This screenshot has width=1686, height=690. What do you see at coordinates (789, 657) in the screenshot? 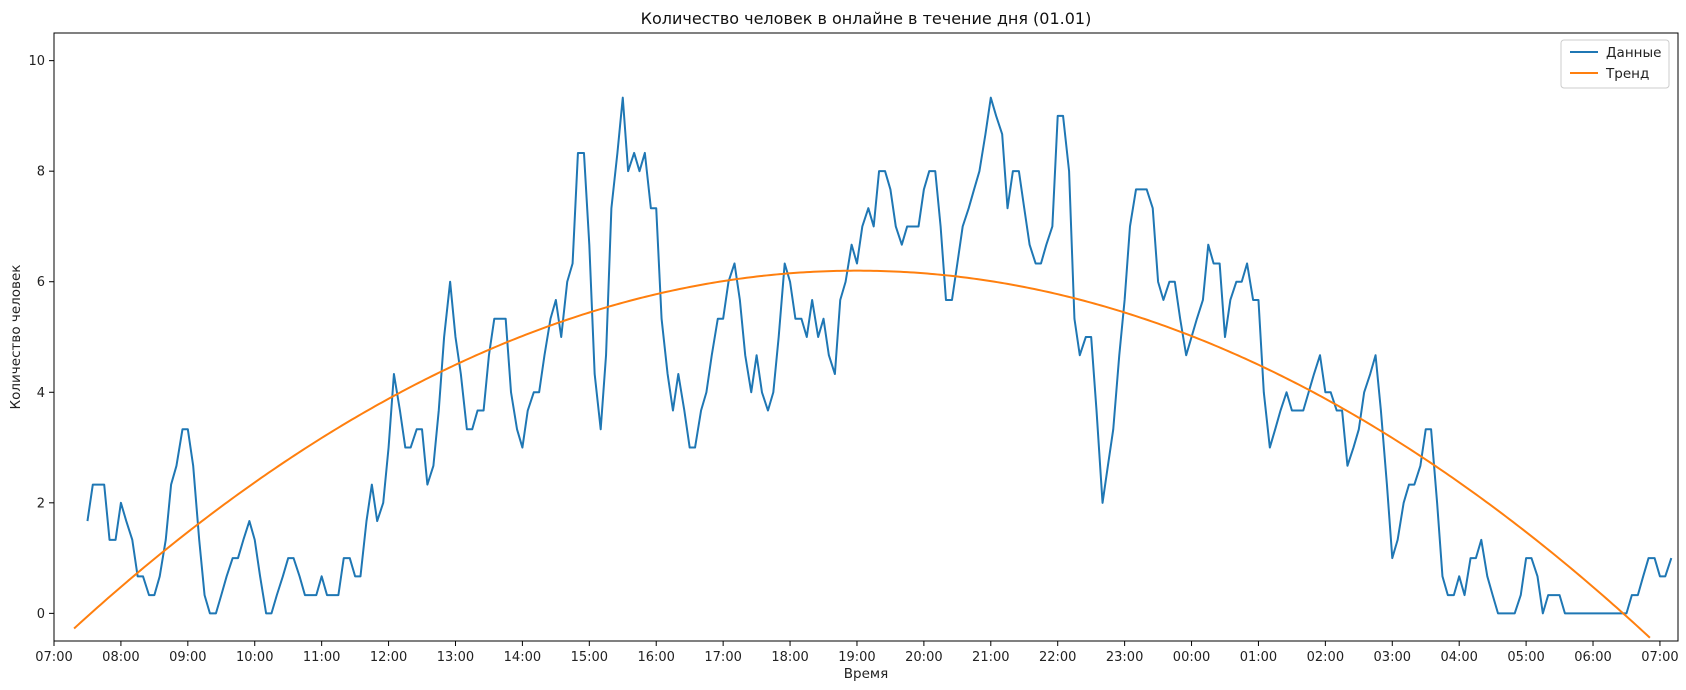
I see `x-tick-label: 18:00` at bounding box center [789, 657].